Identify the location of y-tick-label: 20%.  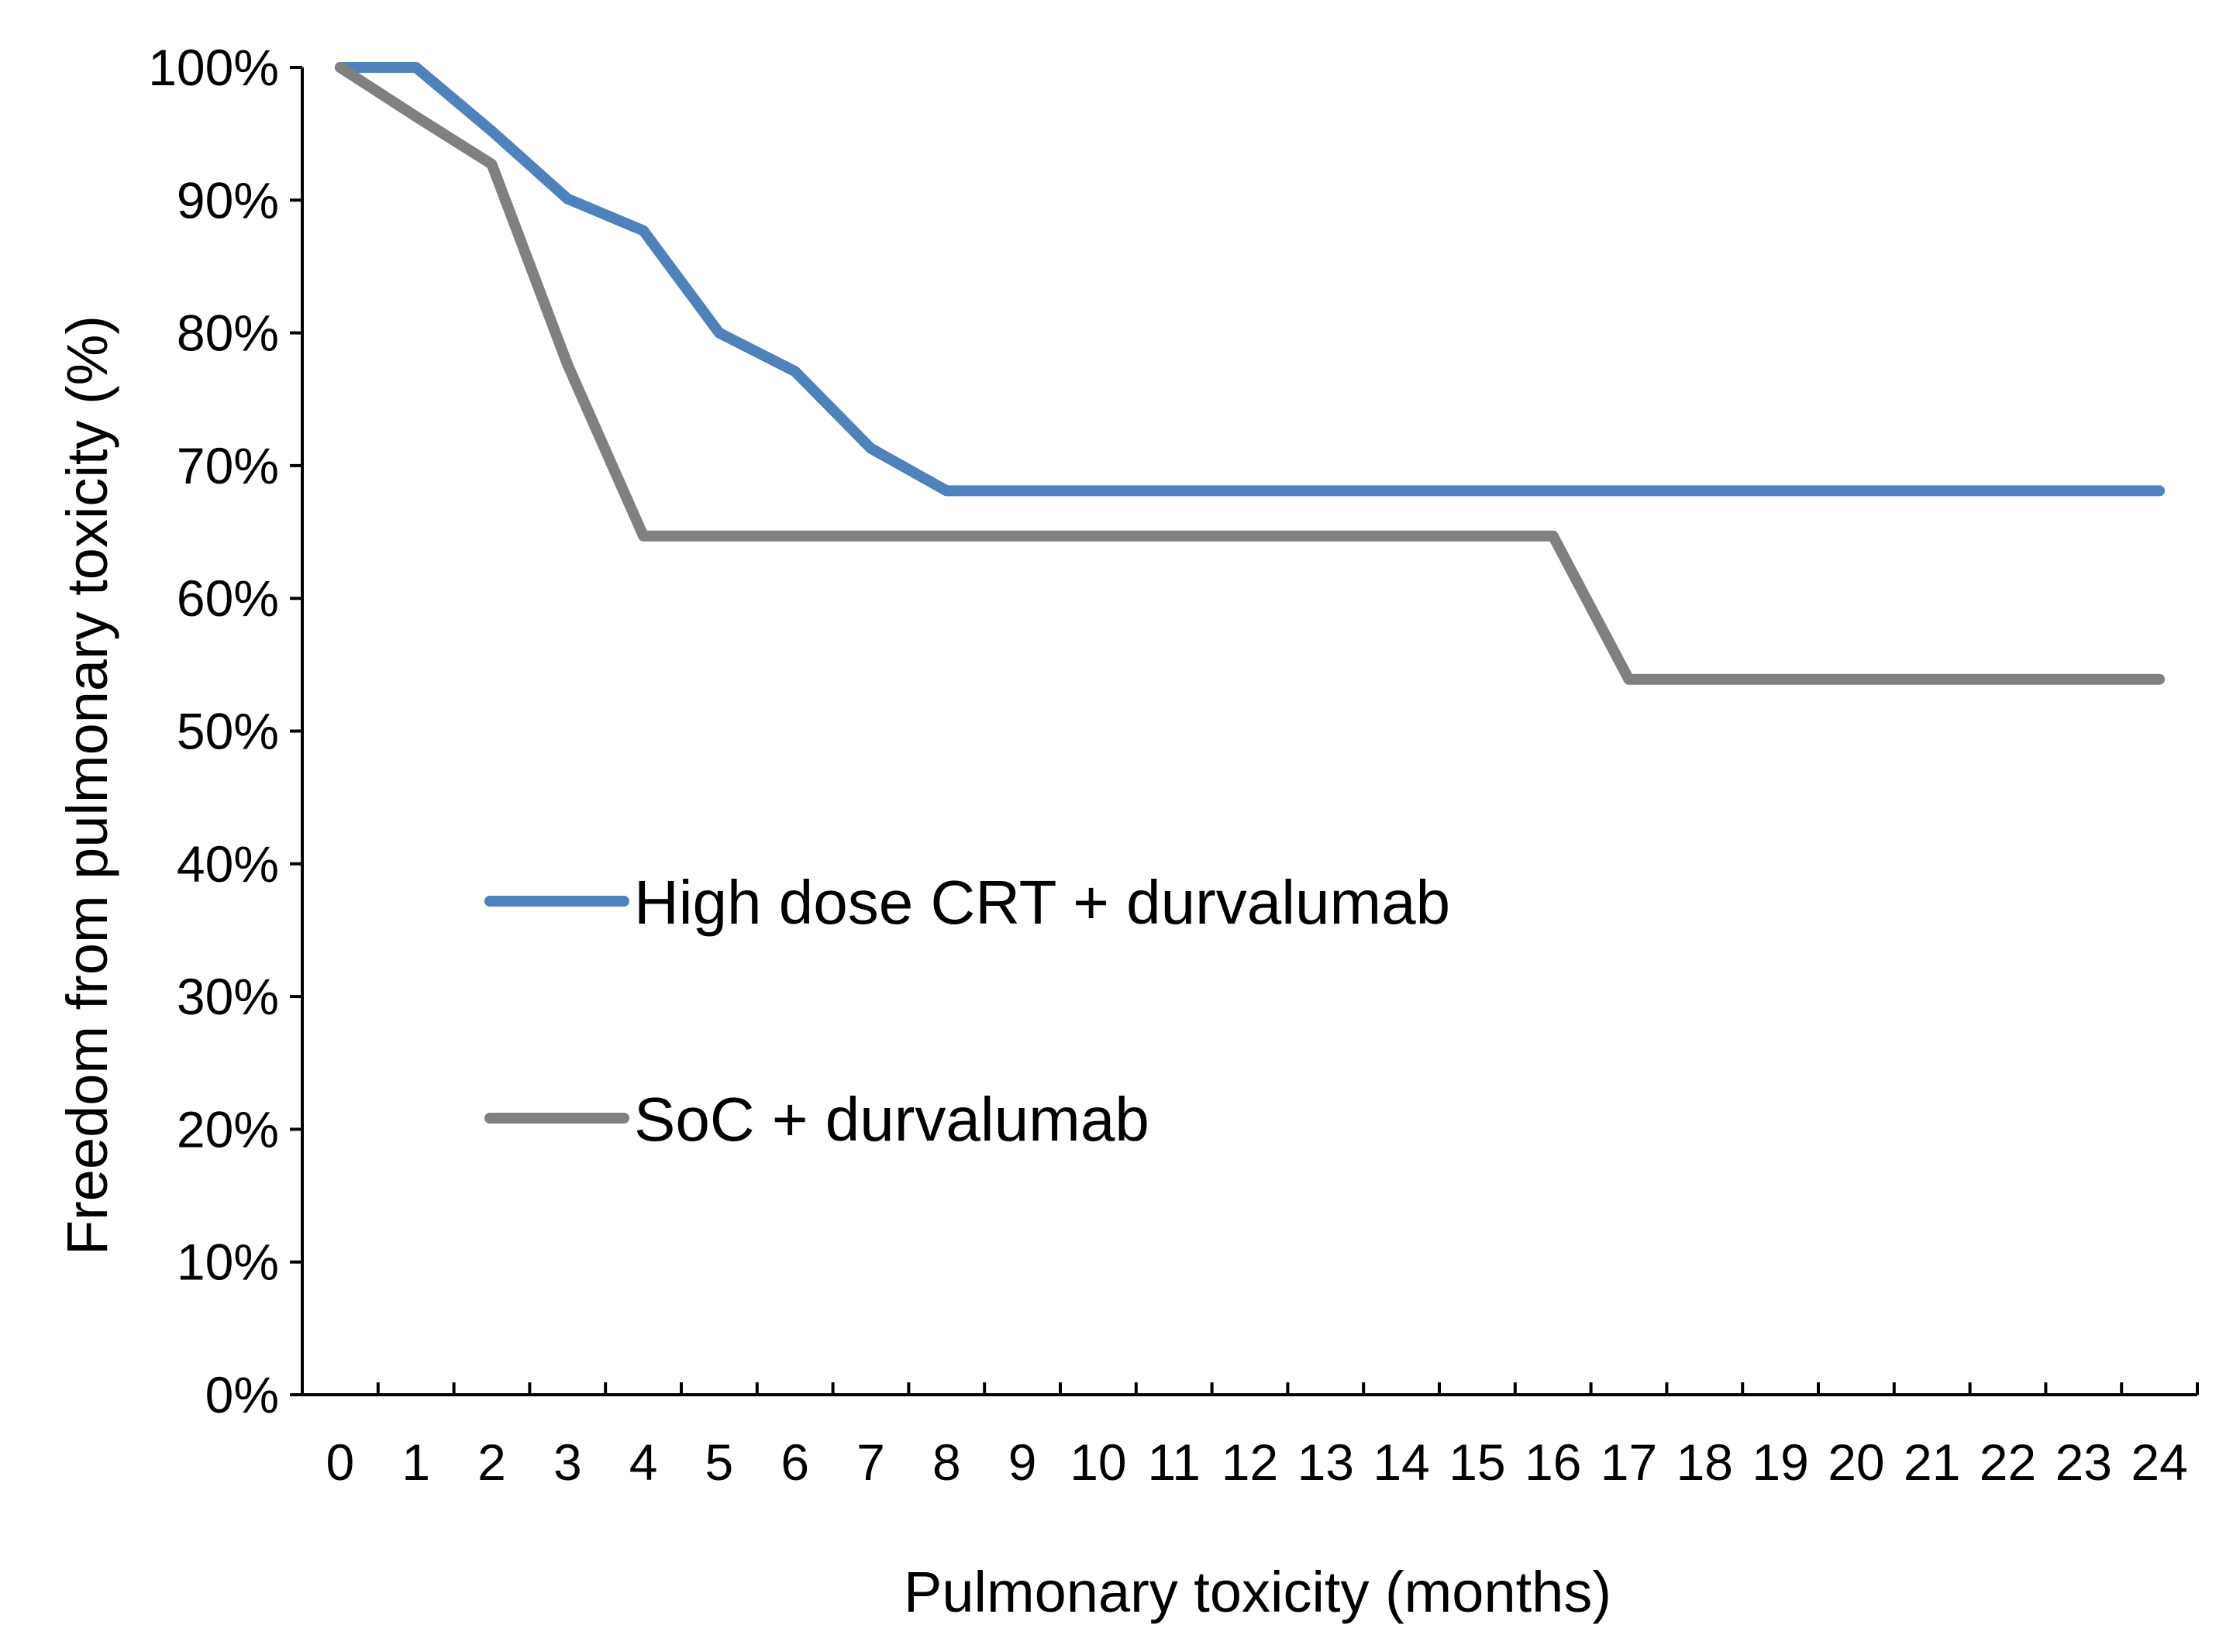
(228, 1129).